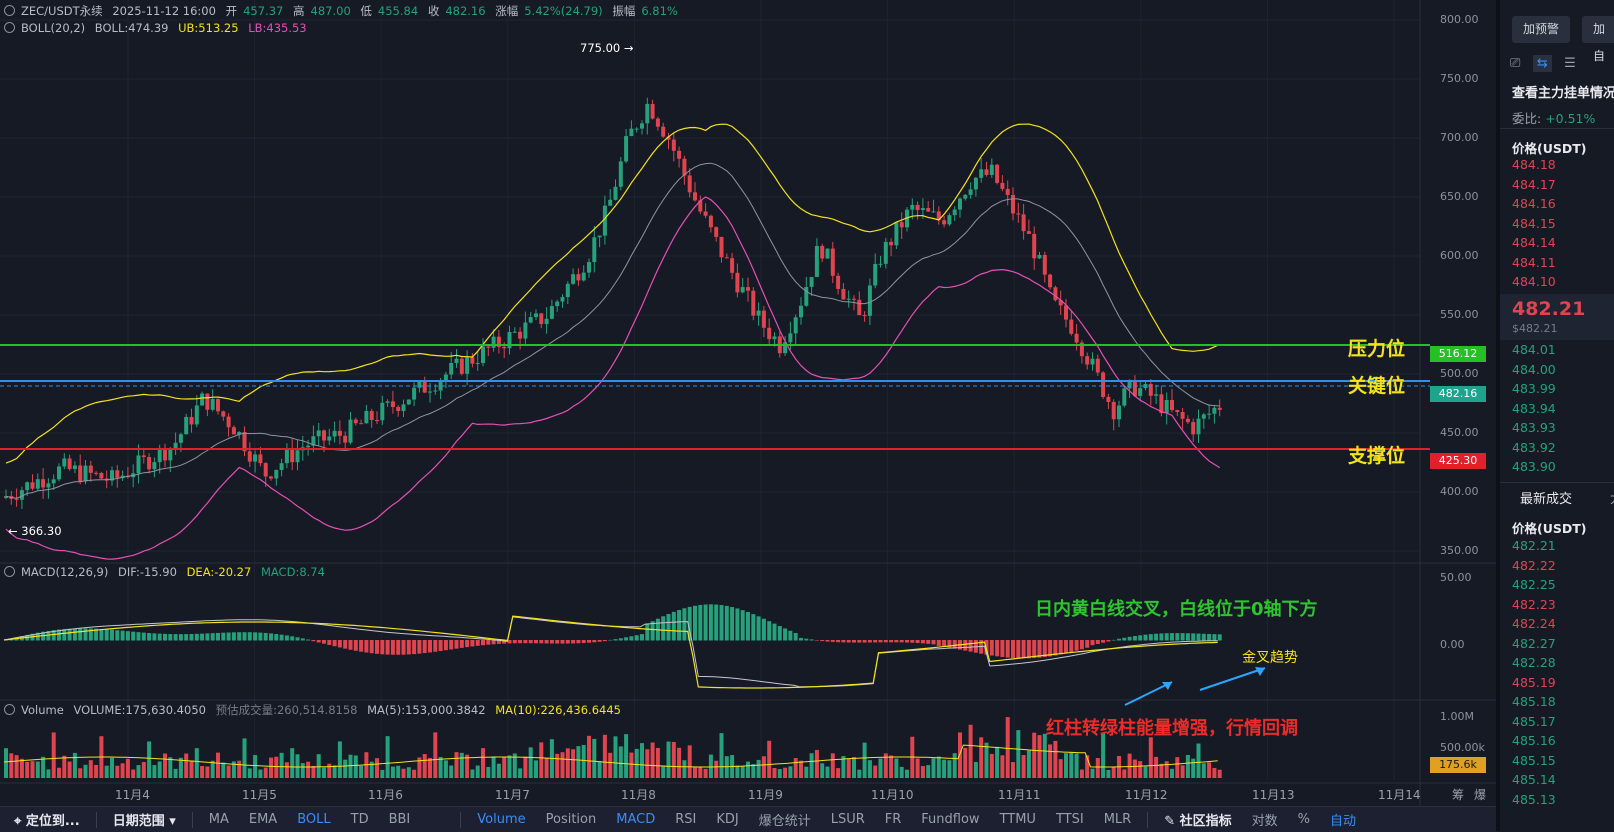 Image resolution: width=1614 pixels, height=832 pixels. What do you see at coordinates (1534, 565) in the screenshot?
I see `trade-price: 482.22` at bounding box center [1534, 565].